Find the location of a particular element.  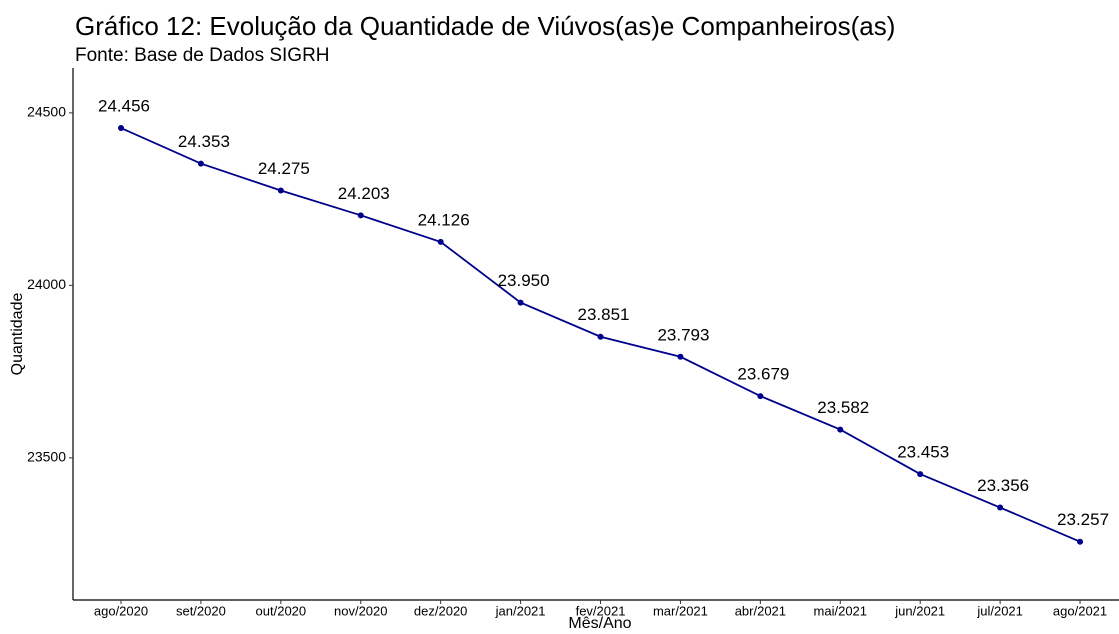

x-tick-label: set/2020 is located at coordinates (201, 610).